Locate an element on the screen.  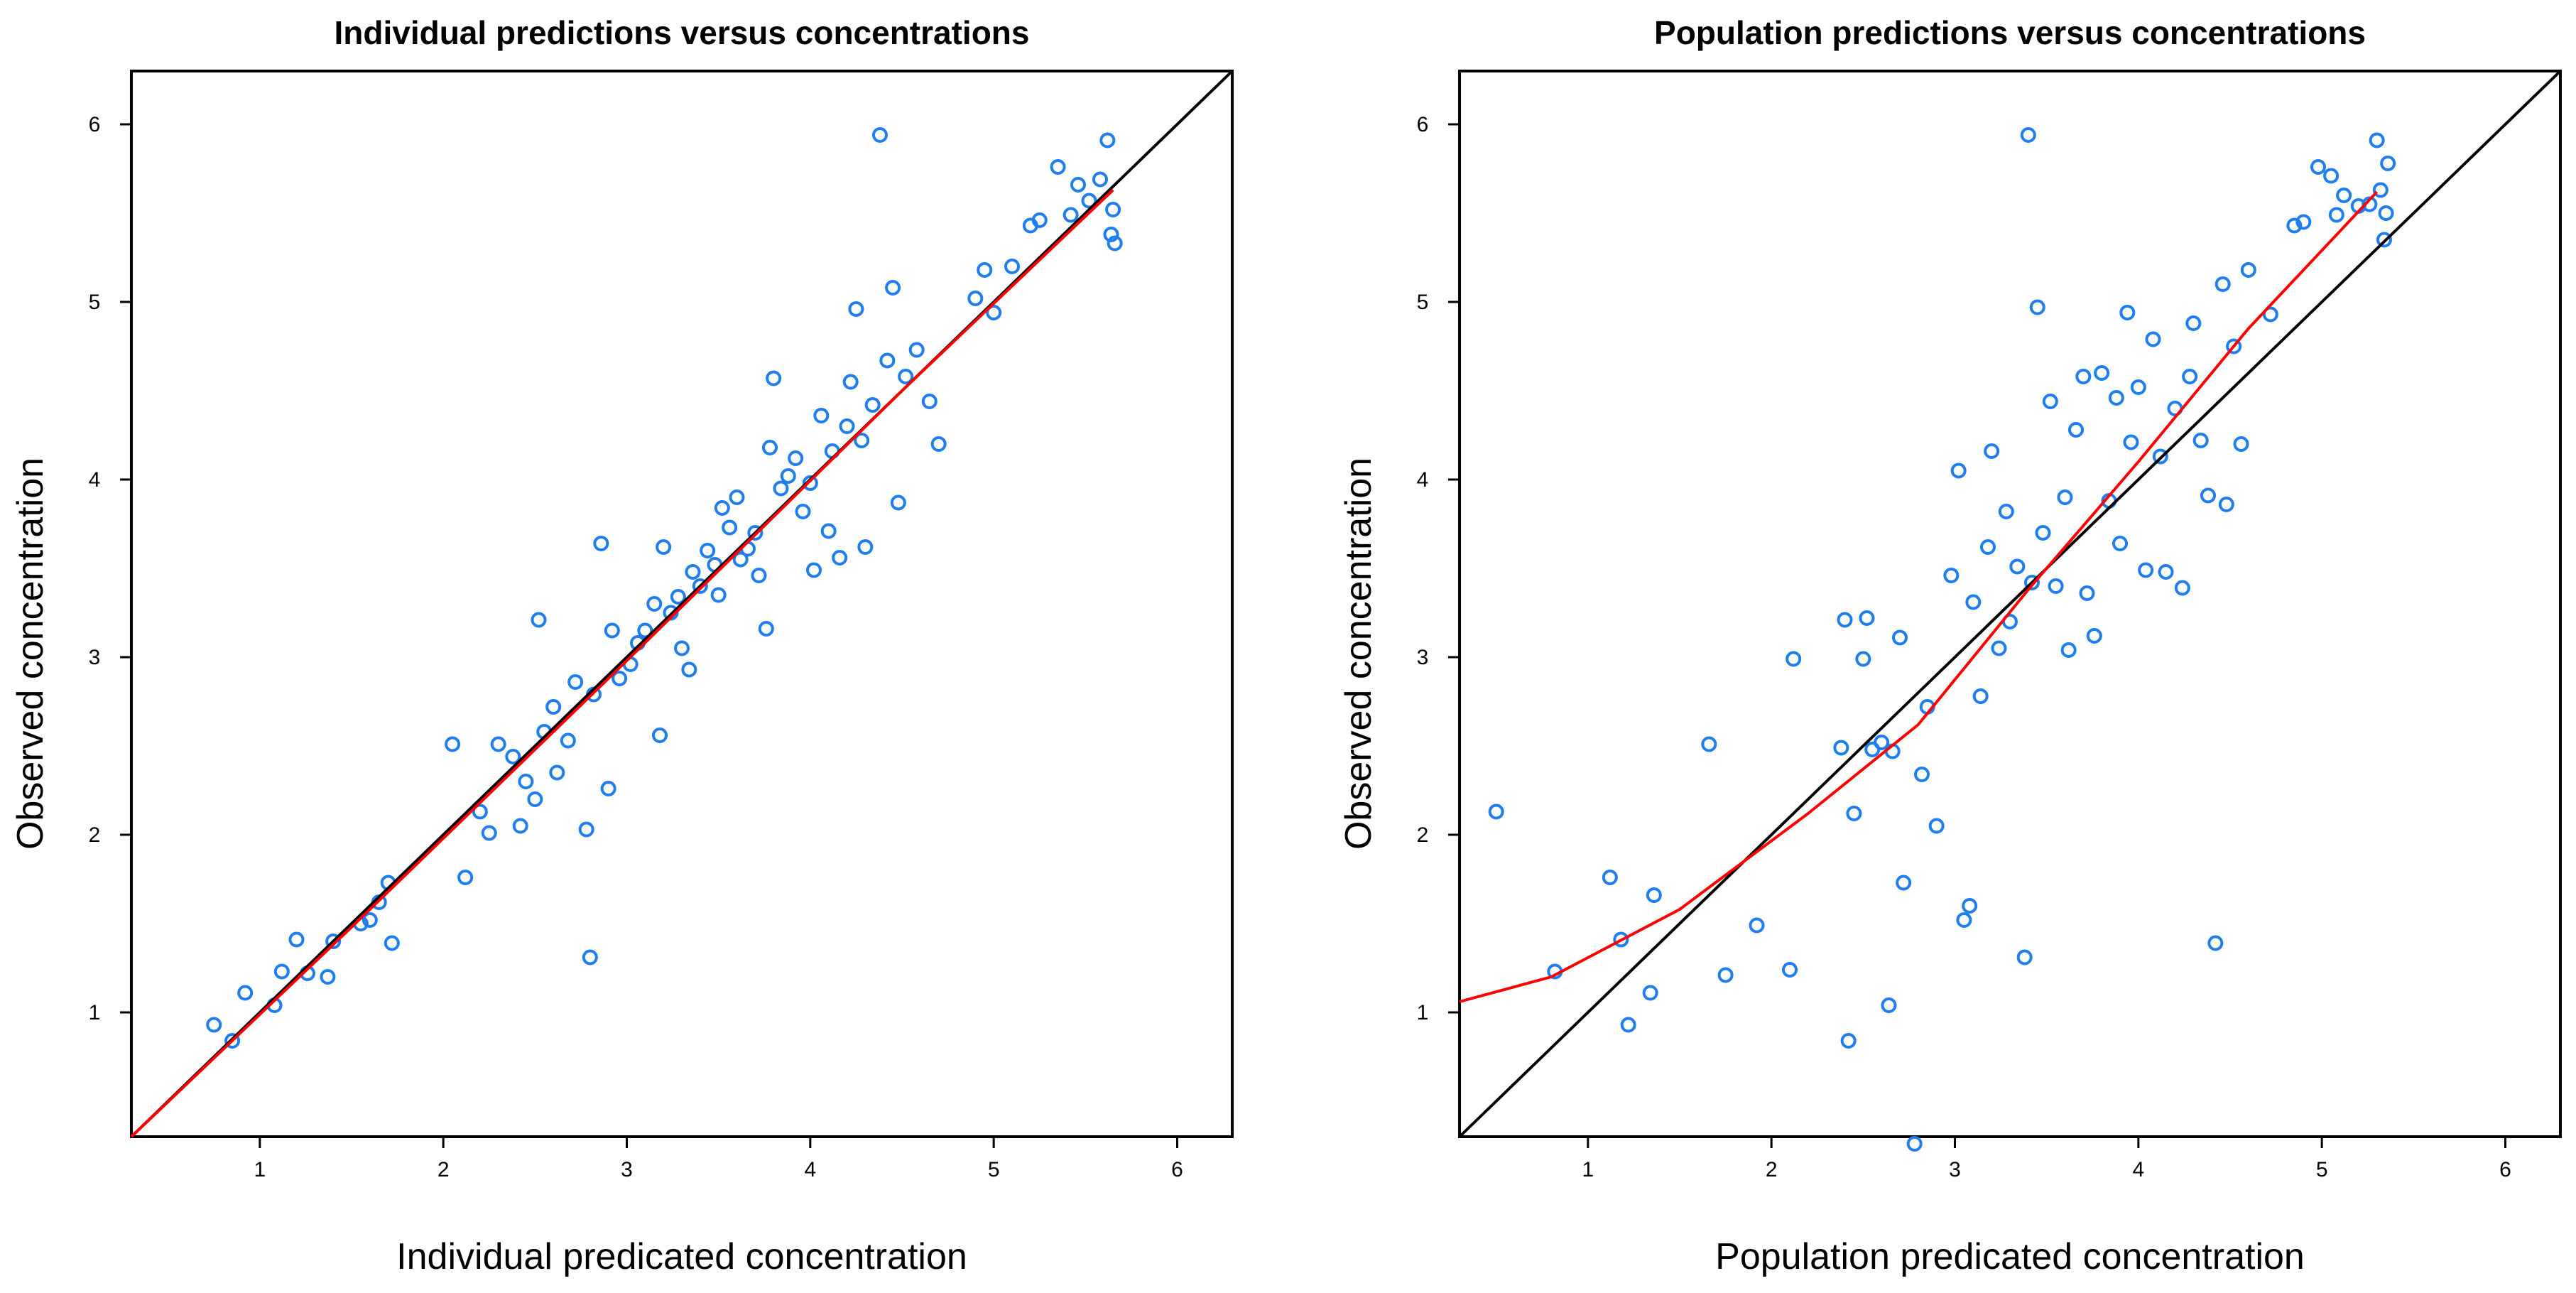
y-tick-label: 4 is located at coordinates (95, 480).